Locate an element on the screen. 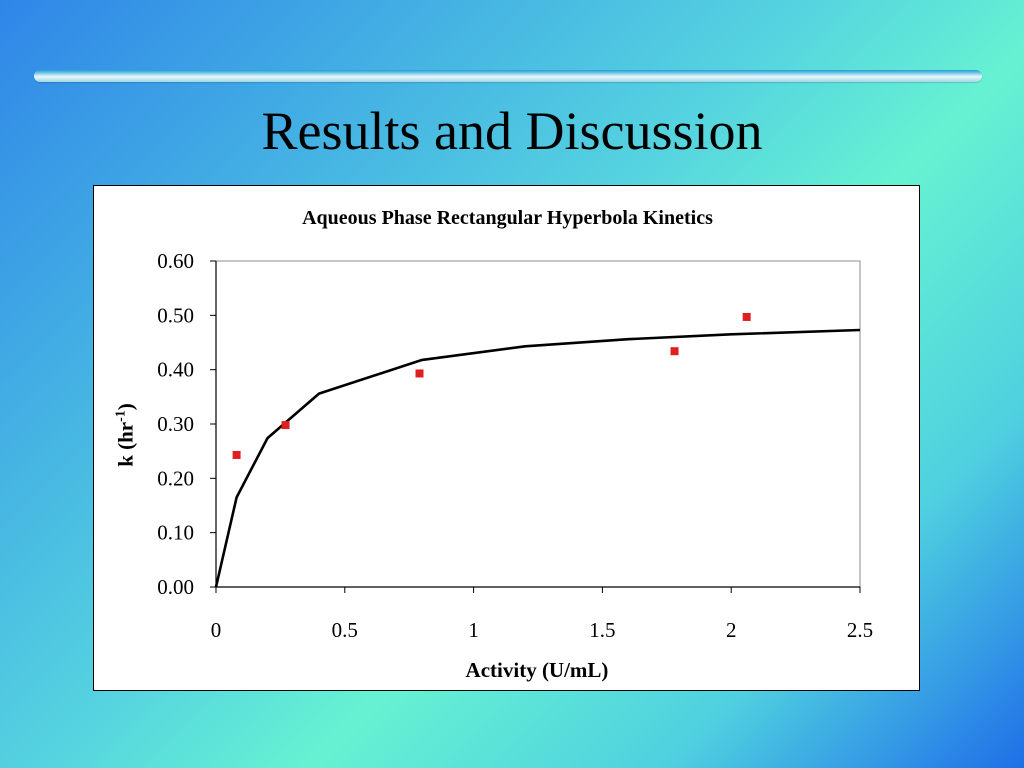 Image resolution: width=1024 pixels, height=768 pixels. y-tick-label: 0.00 is located at coordinates (175, 587).